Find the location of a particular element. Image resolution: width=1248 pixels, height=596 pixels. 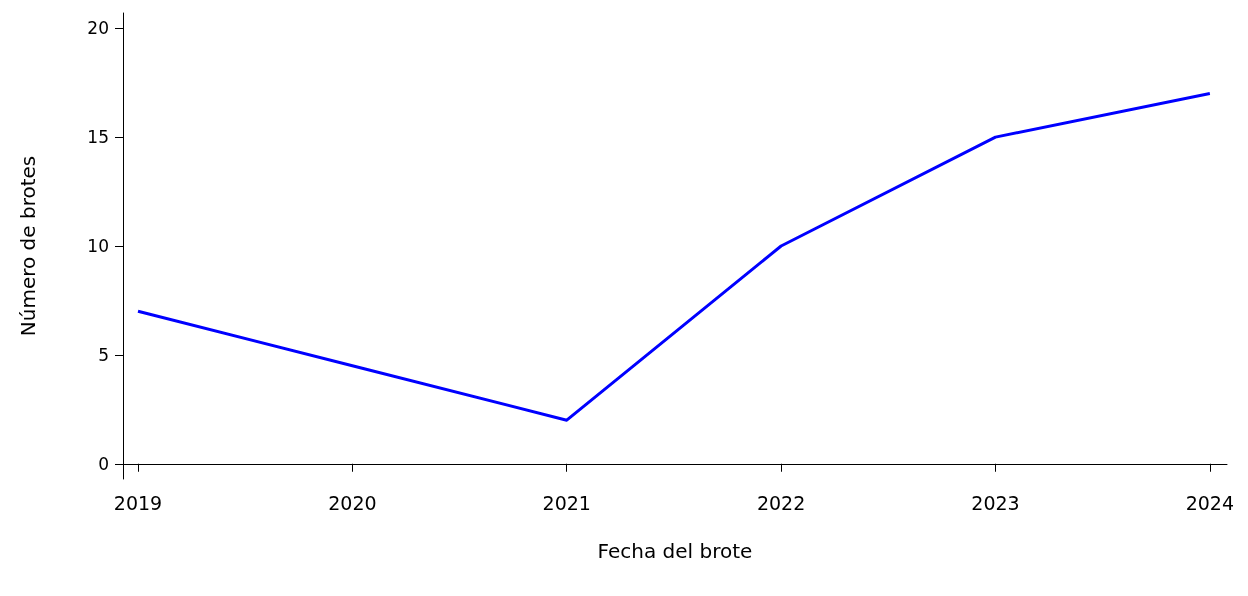

x-tick-label: 2021 is located at coordinates (566, 502).